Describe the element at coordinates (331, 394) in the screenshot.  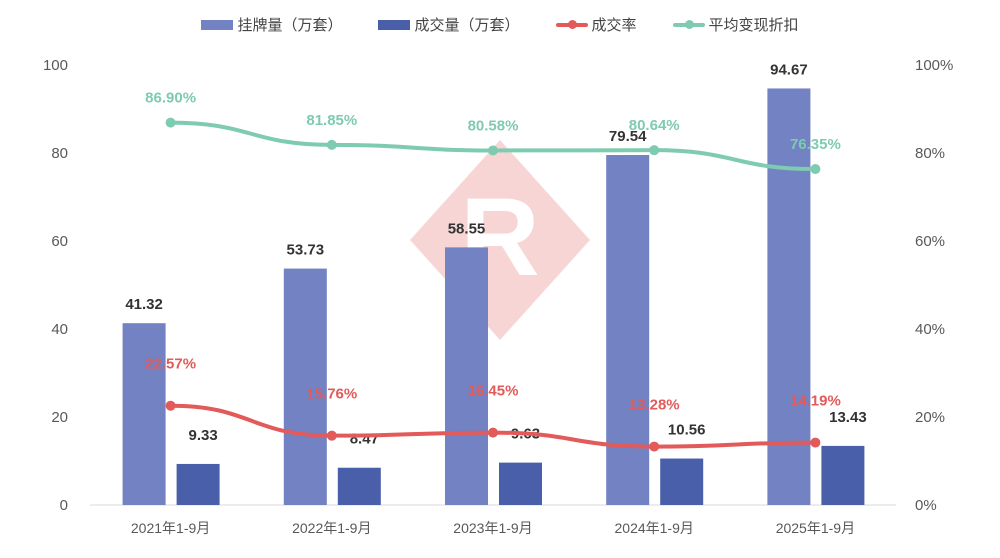
I see `data-label: 15.76%` at that location.